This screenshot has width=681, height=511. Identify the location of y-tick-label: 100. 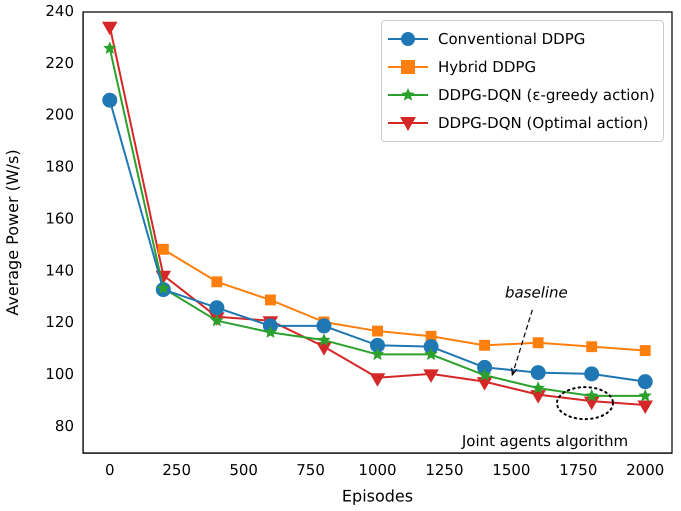
(59, 374).